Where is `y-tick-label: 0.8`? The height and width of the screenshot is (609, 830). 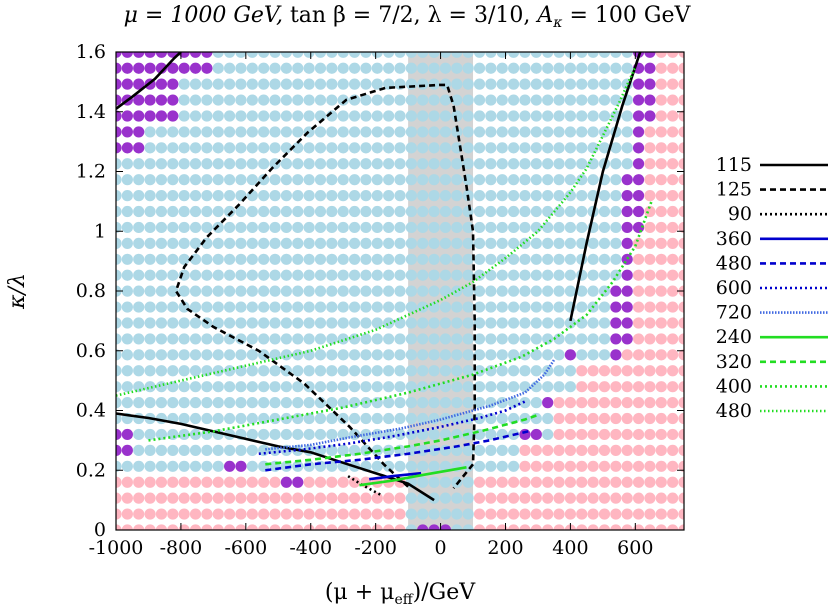
y-tick-label: 0.8 is located at coordinates (91, 291).